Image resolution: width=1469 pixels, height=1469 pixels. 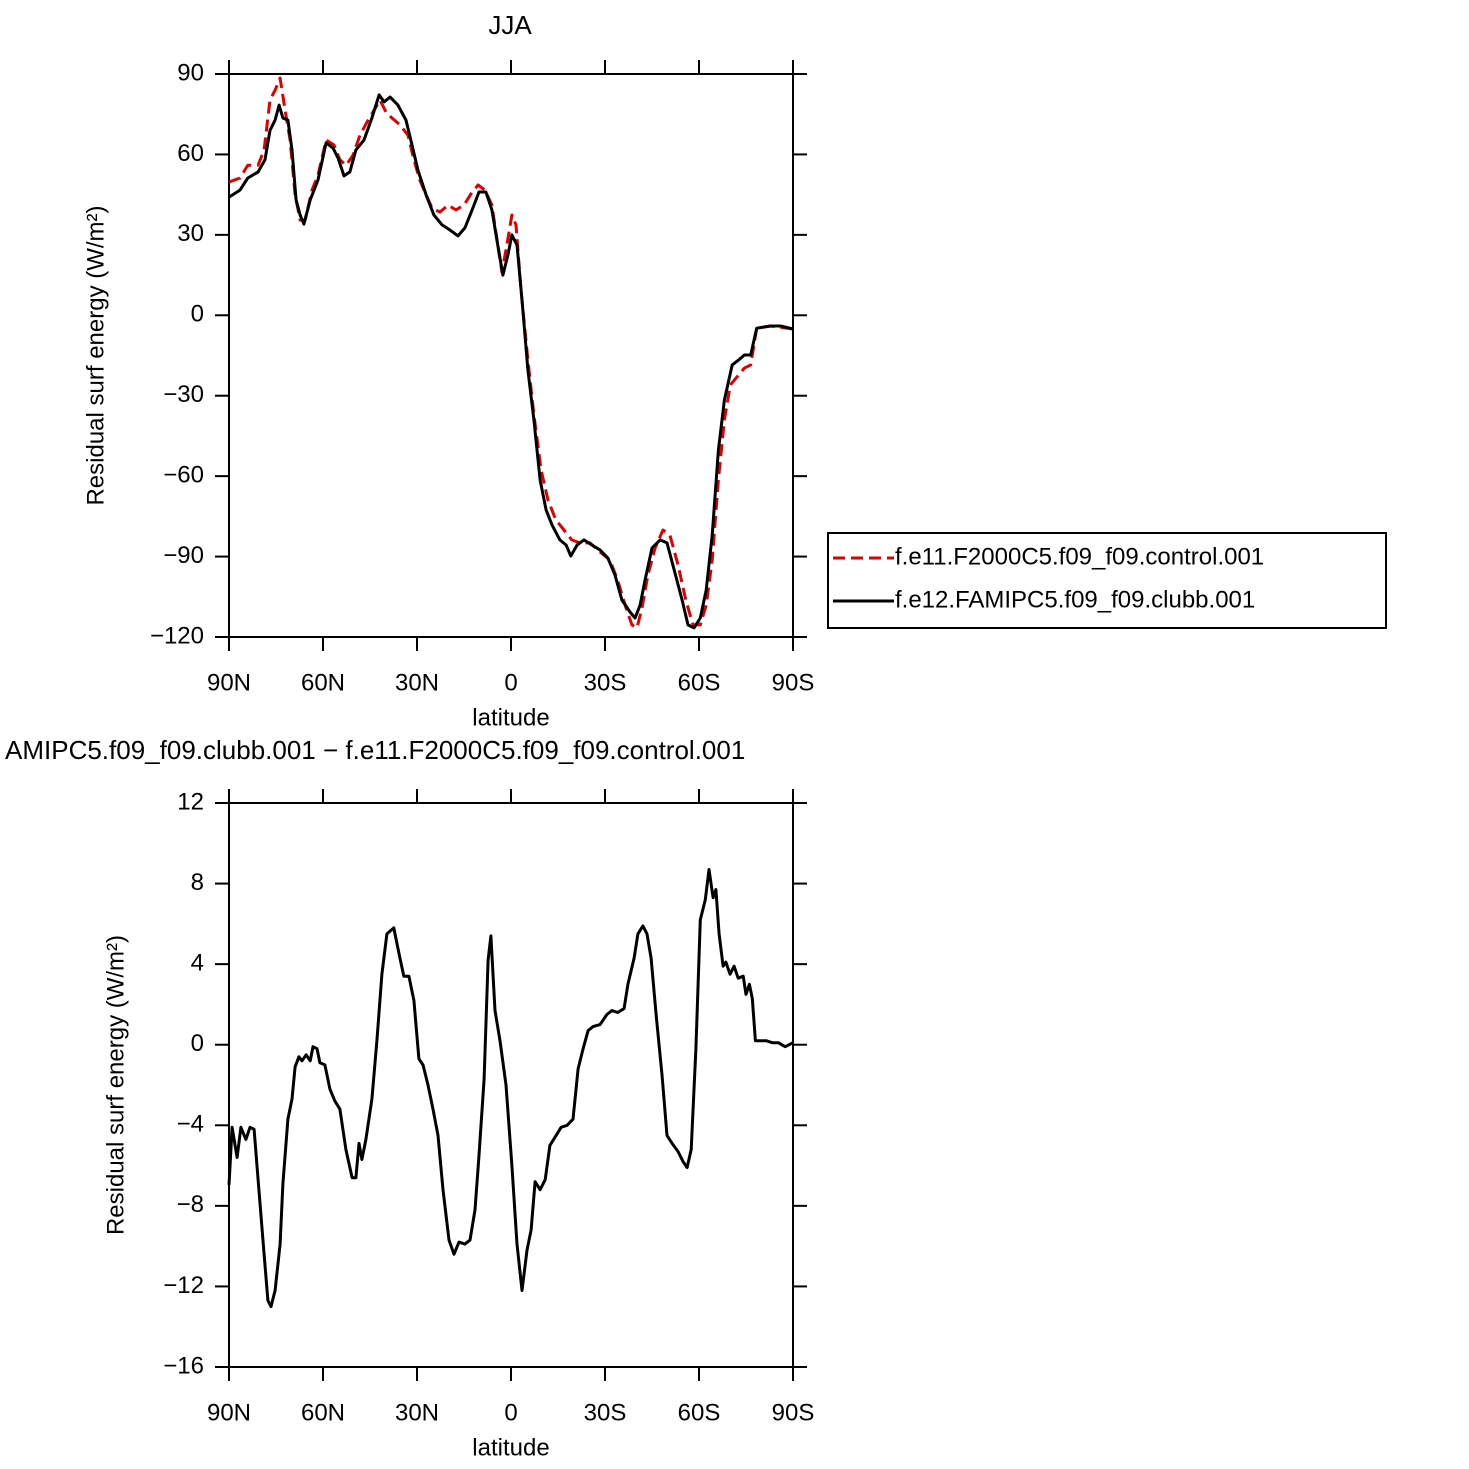 What do you see at coordinates (183, 1285) in the screenshot?
I see `y-tick-label: −12` at bounding box center [183, 1285].